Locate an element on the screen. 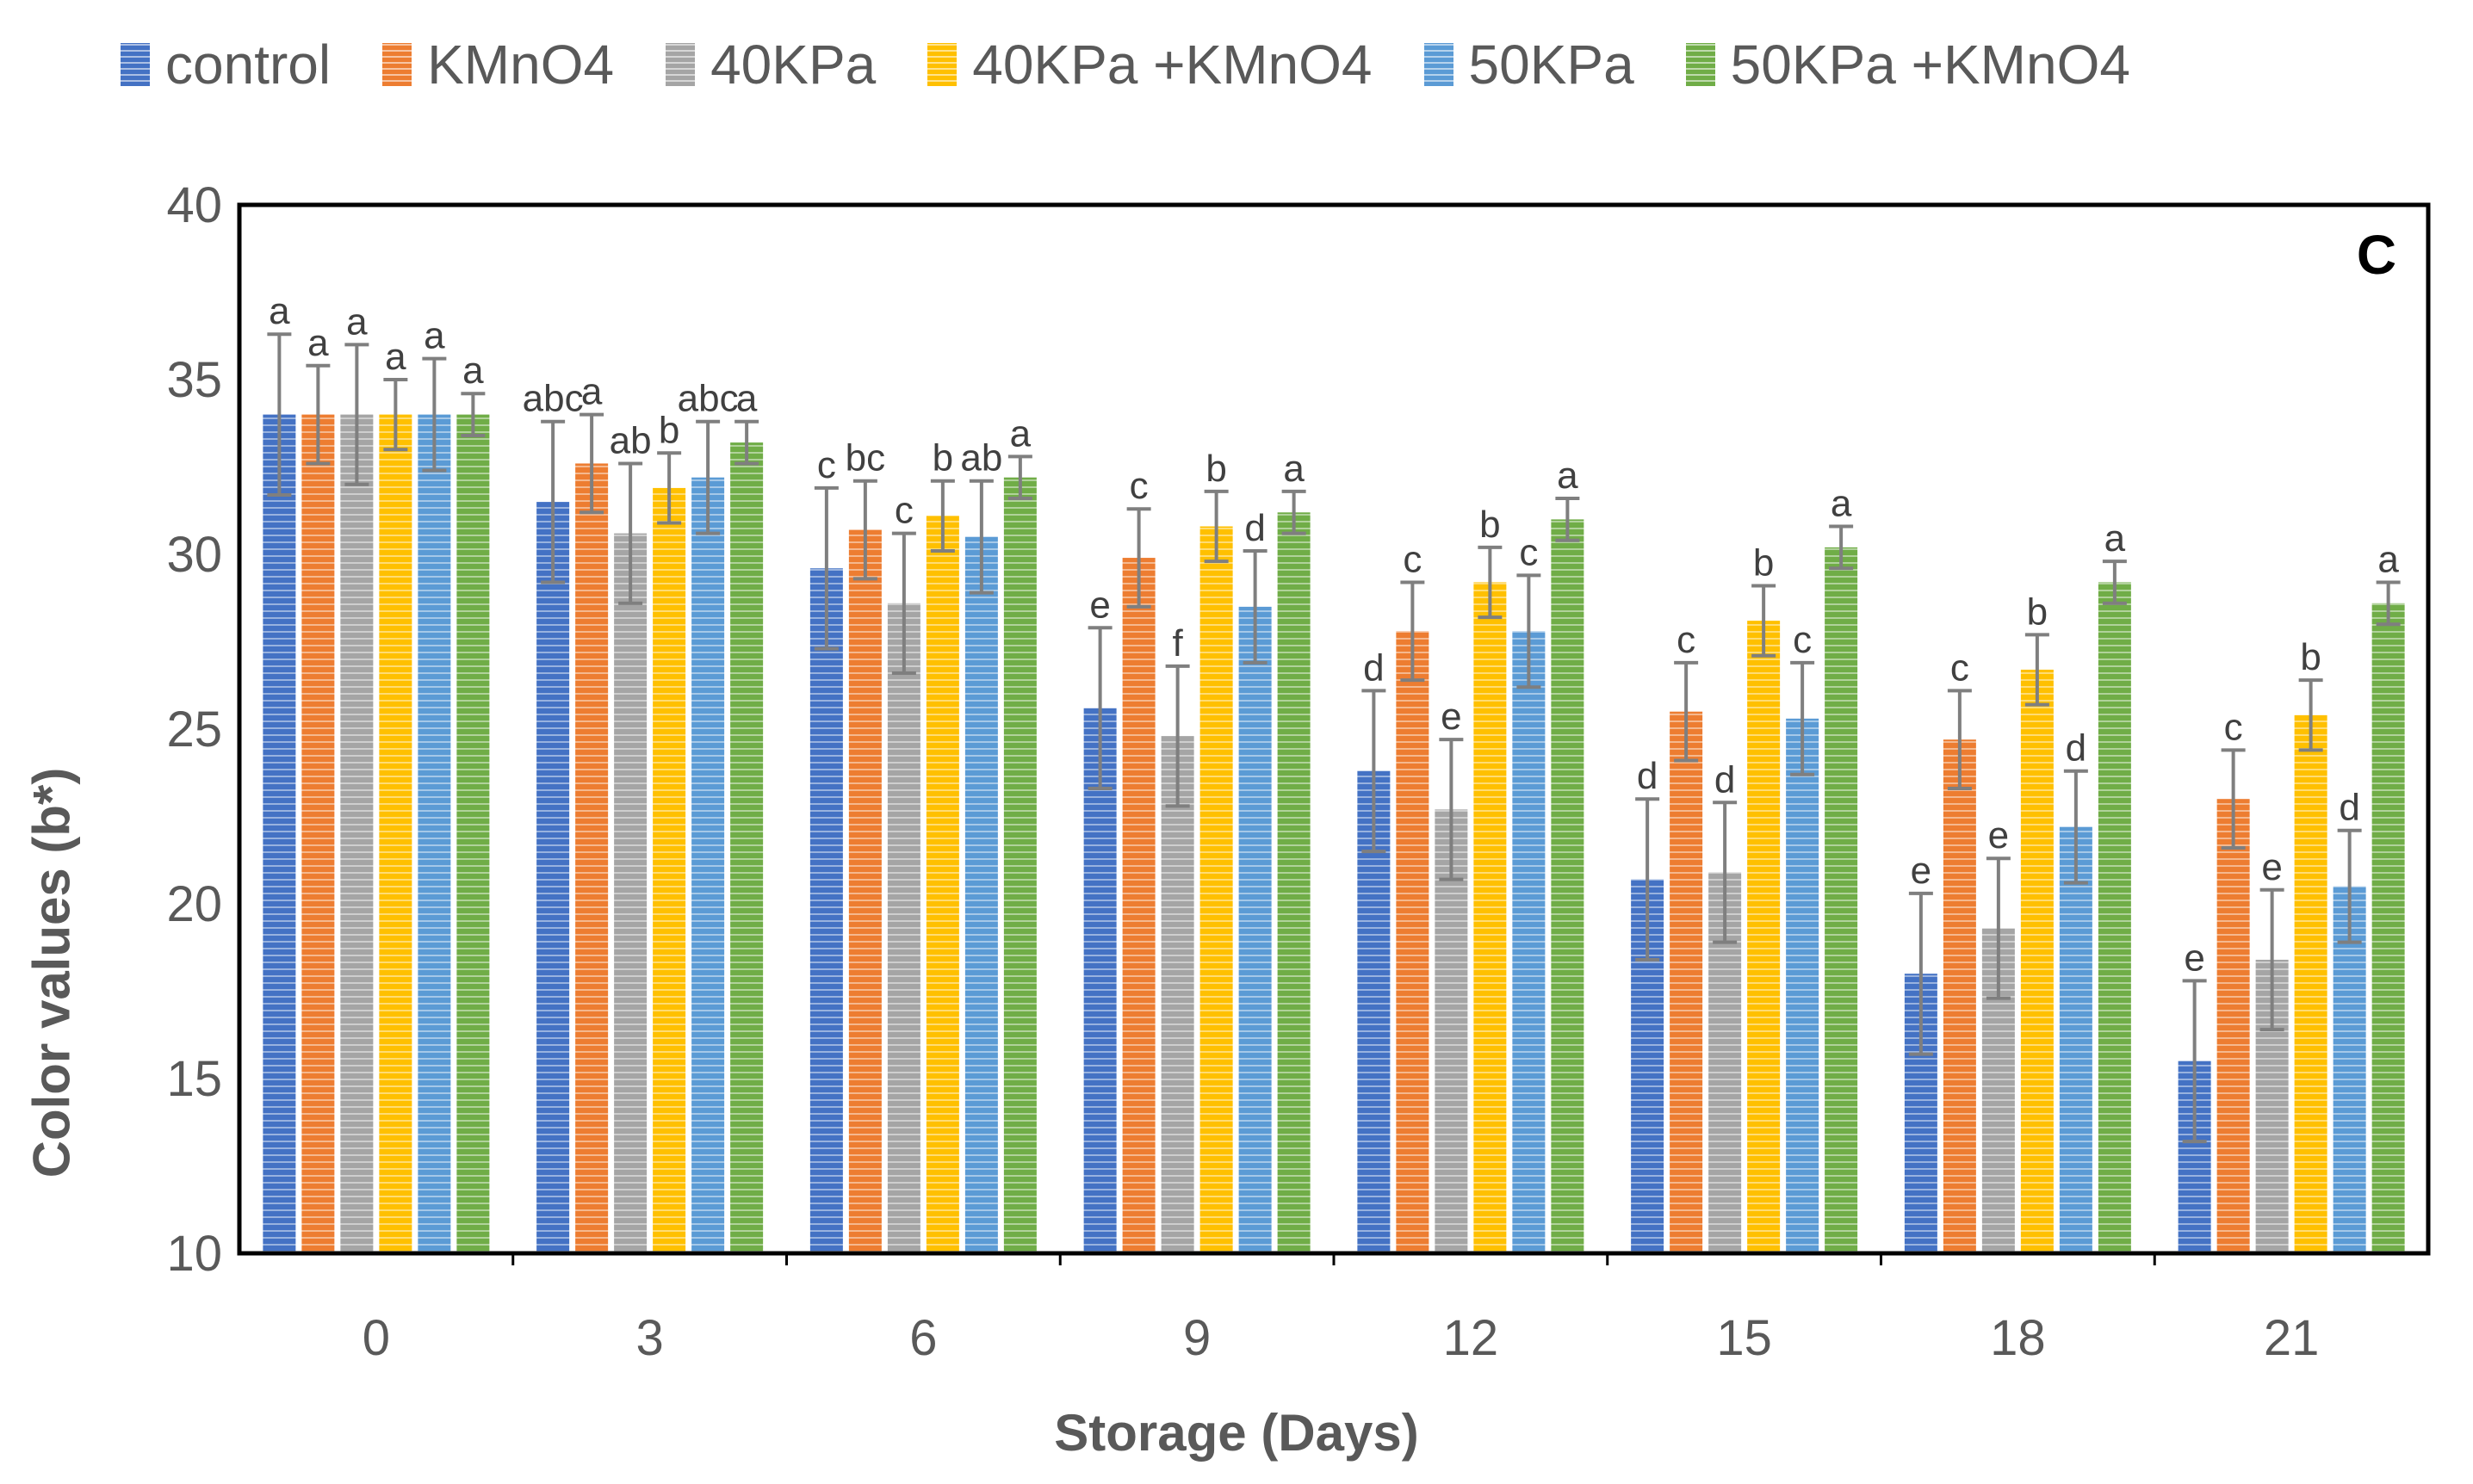 This screenshot has height=1484, width=2473. y-tick-label: 25 is located at coordinates (194, 729).